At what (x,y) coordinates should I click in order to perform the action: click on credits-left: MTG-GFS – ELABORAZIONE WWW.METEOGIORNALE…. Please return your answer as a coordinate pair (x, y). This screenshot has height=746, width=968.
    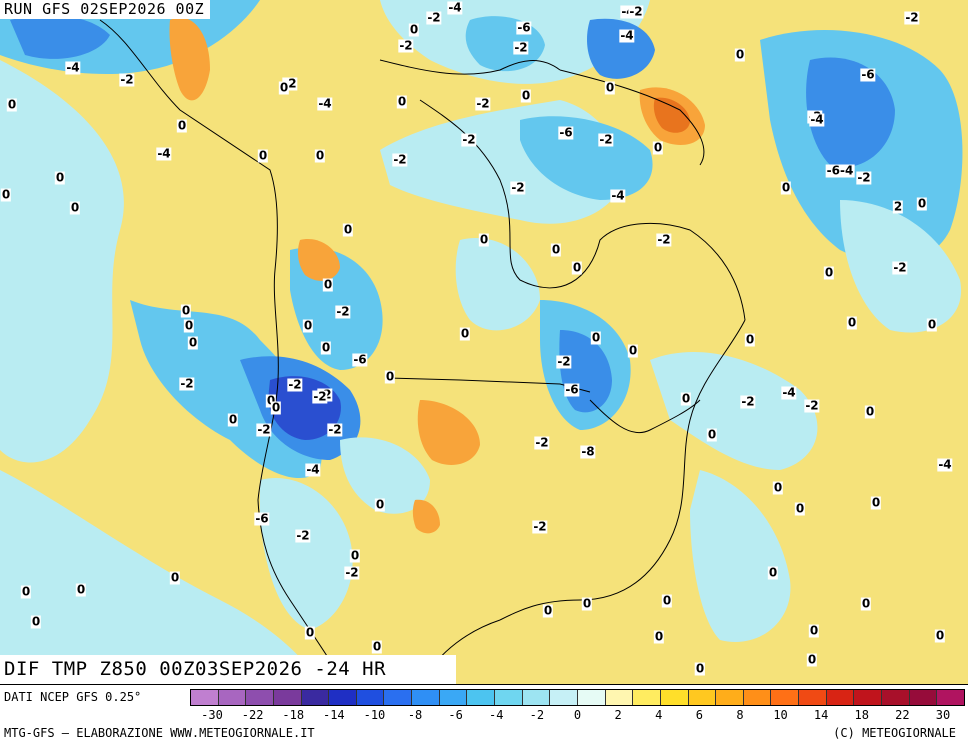
    Looking at the image, I should click on (159, 733).